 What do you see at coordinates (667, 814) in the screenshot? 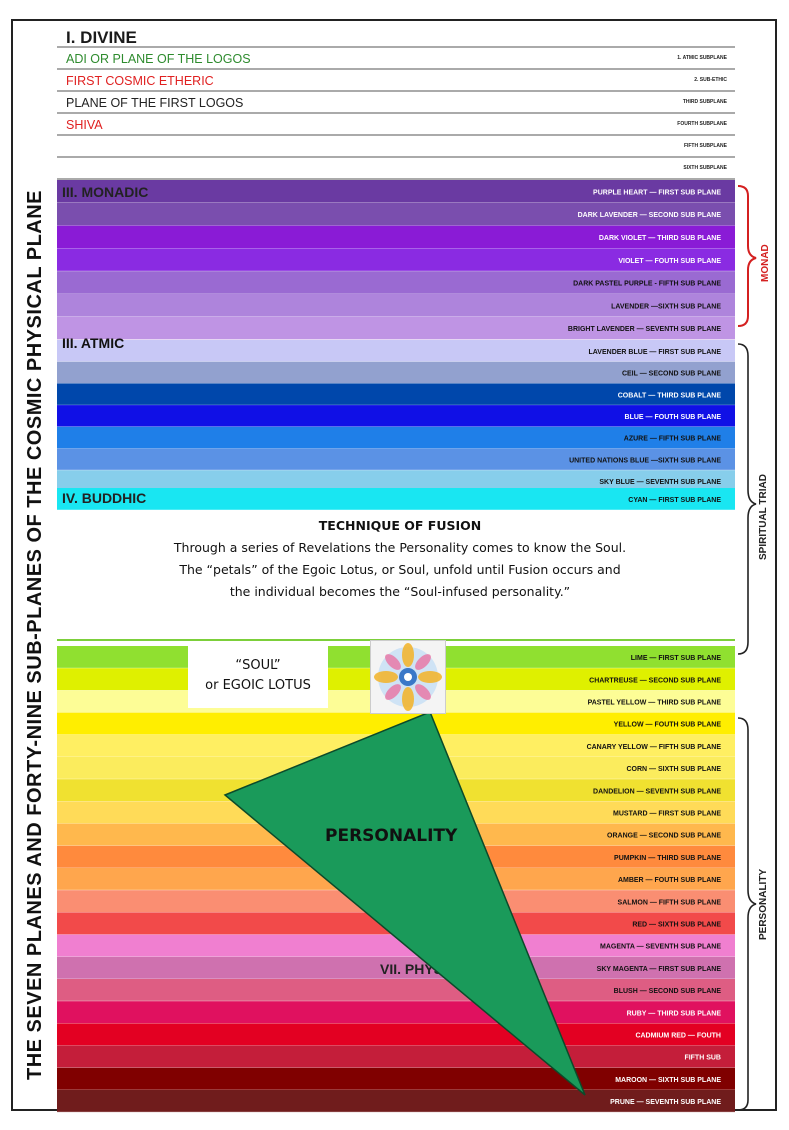
I see `sub-plane-label: MUSTARD — FIRST SUB PLANE` at bounding box center [667, 814].